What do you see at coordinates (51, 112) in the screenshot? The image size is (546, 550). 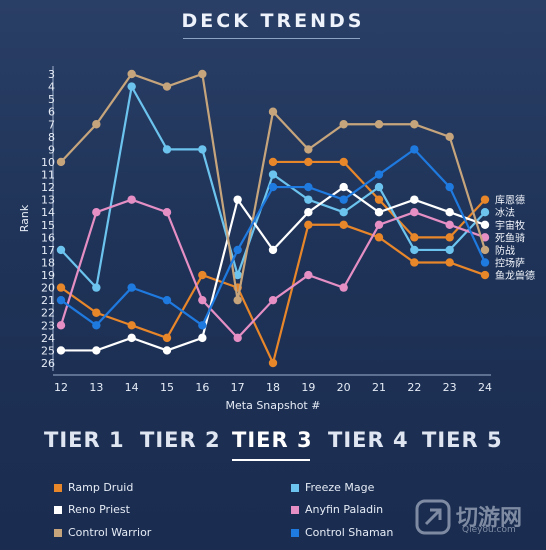 I see `y-tick-label: 6` at bounding box center [51, 112].